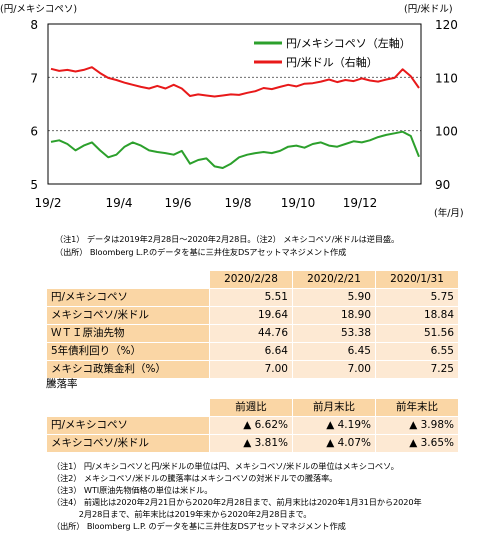 Image resolution: width=482 pixels, height=539 pixels. I want to click on right-tick-label: 100, so click(446, 132).